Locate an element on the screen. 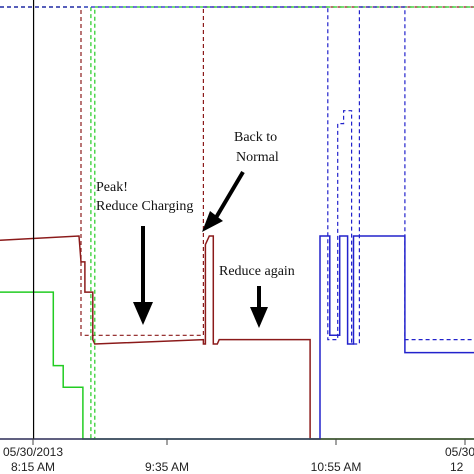 The width and height of the screenshot is (474, 474). arrow-down-peak is located at coordinates (143, 275).